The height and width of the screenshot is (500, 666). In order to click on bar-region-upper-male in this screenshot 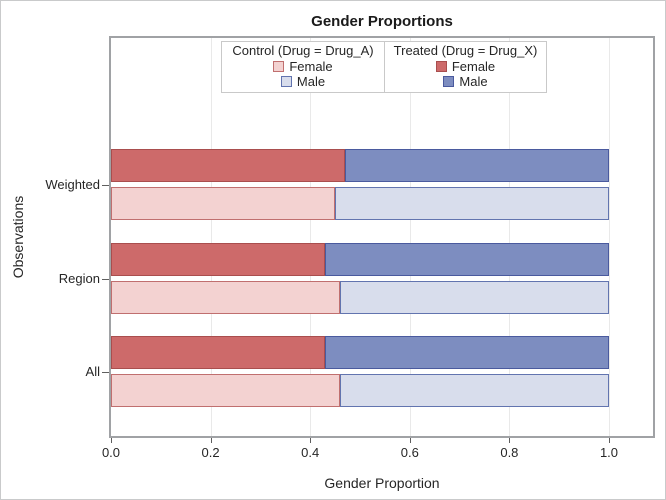, I will do `click(467, 259)`.